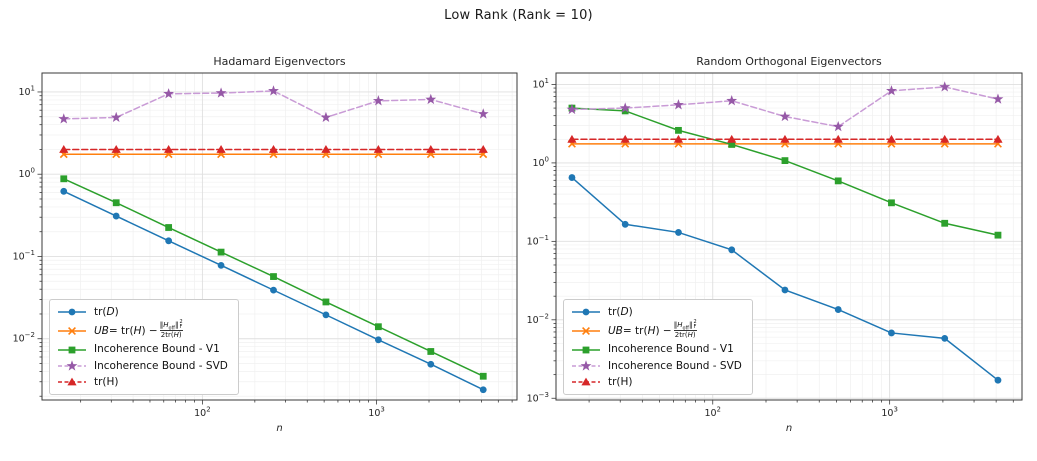  Describe the element at coordinates (789, 428) in the screenshot. I see `x-axis-label-1: n` at that location.